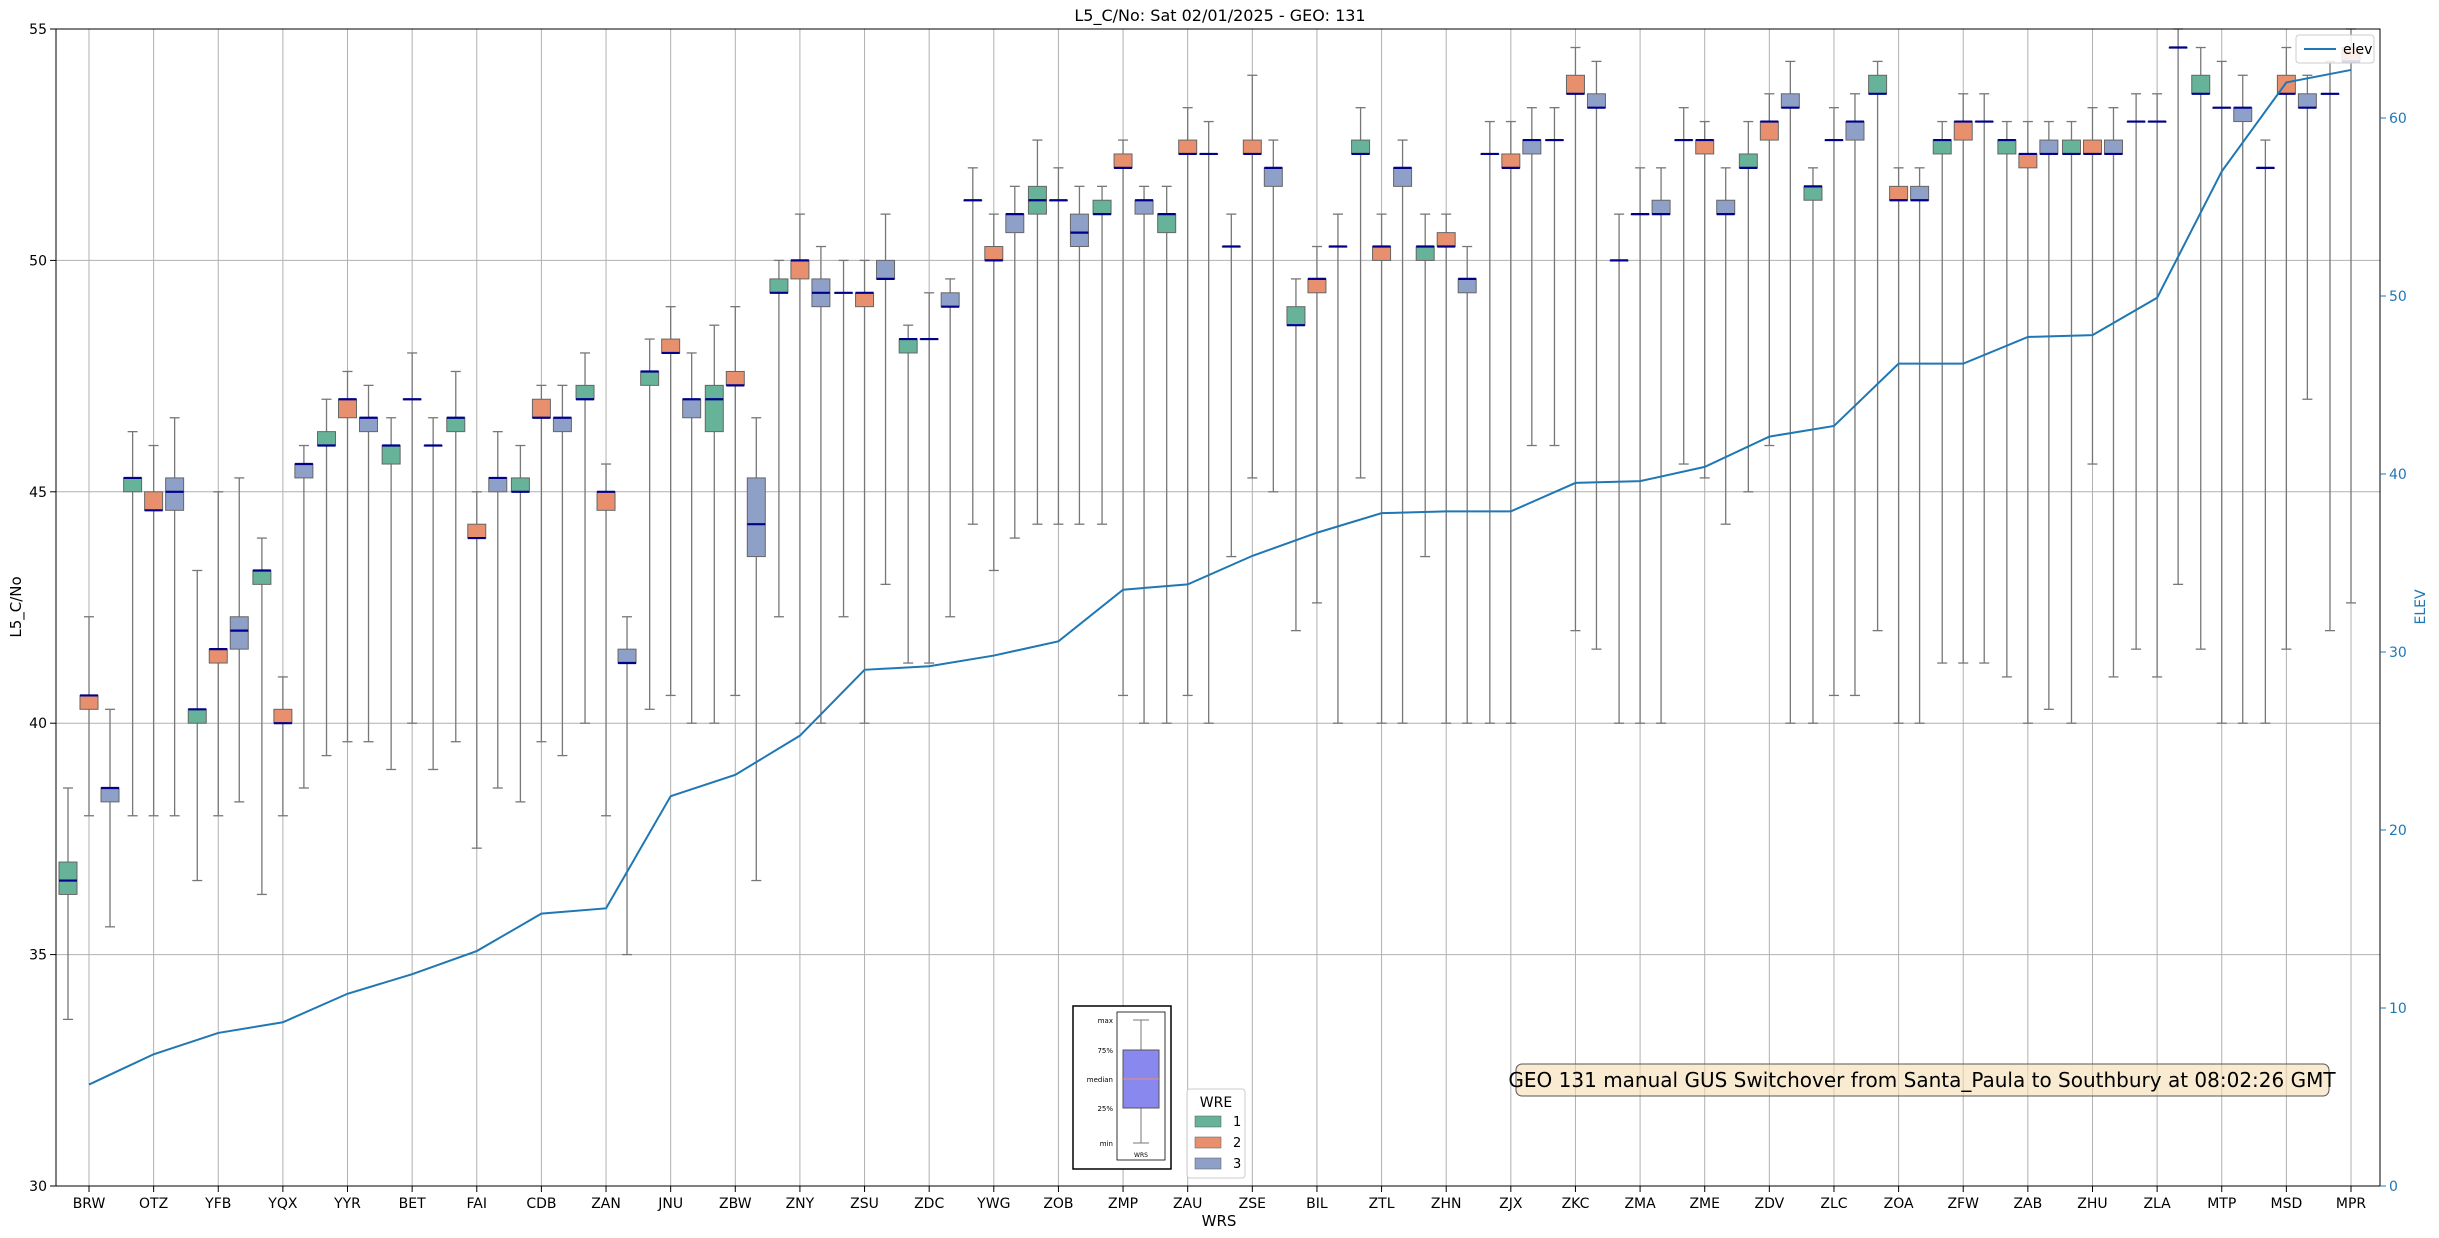 This screenshot has height=1238, width=2439. Describe the element at coordinates (42, 608) in the screenshot. I see `y-ticks: 30 35 40 45 50 55` at that location.